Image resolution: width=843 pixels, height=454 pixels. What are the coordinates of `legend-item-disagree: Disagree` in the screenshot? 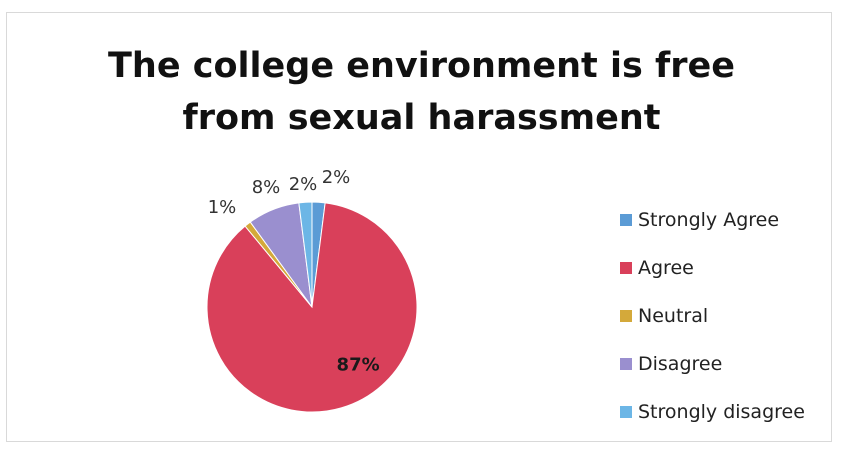 It's located at (712, 364).